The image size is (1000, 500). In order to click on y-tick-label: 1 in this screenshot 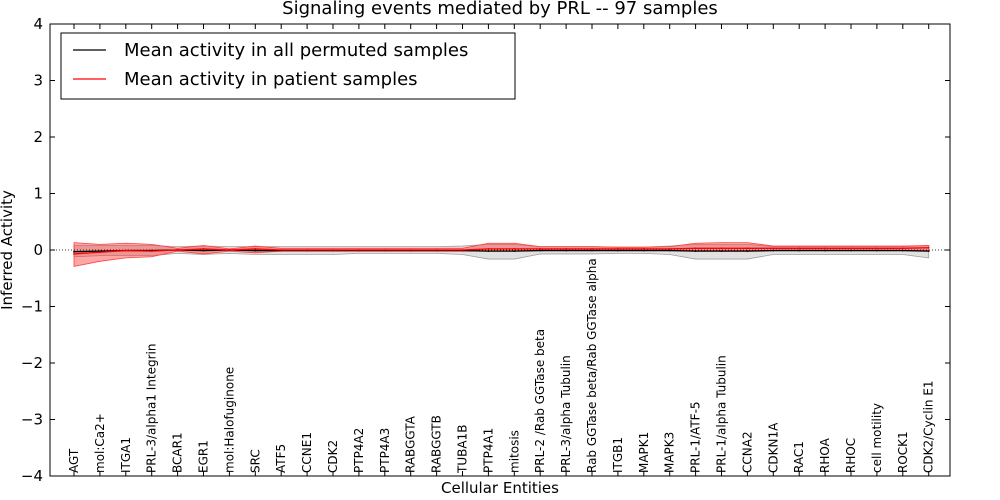, I will do `click(38, 194)`.